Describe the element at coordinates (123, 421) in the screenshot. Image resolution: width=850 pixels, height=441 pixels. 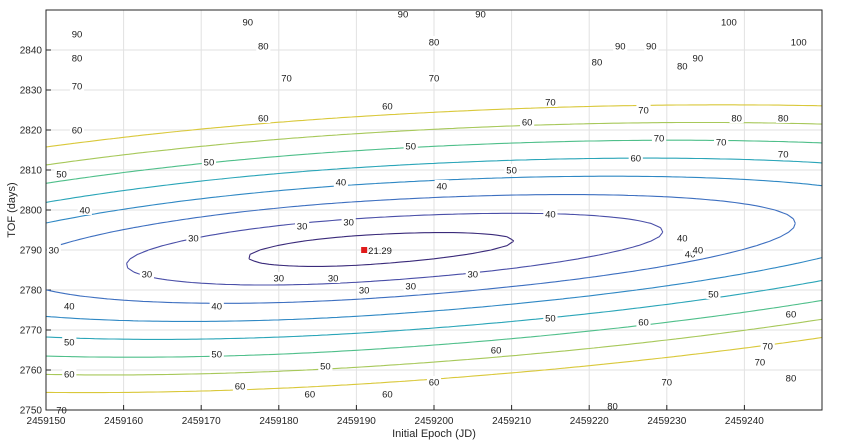
I see `x-tick-label: 2459160` at that location.